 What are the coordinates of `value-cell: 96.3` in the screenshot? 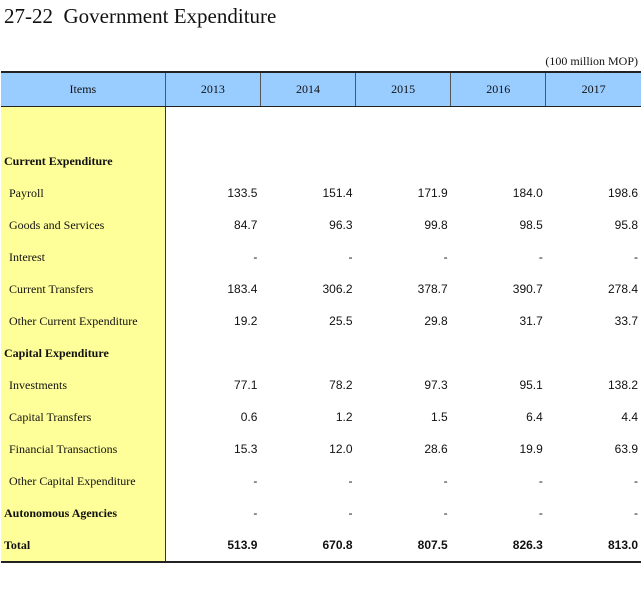 It's located at (341, 225).